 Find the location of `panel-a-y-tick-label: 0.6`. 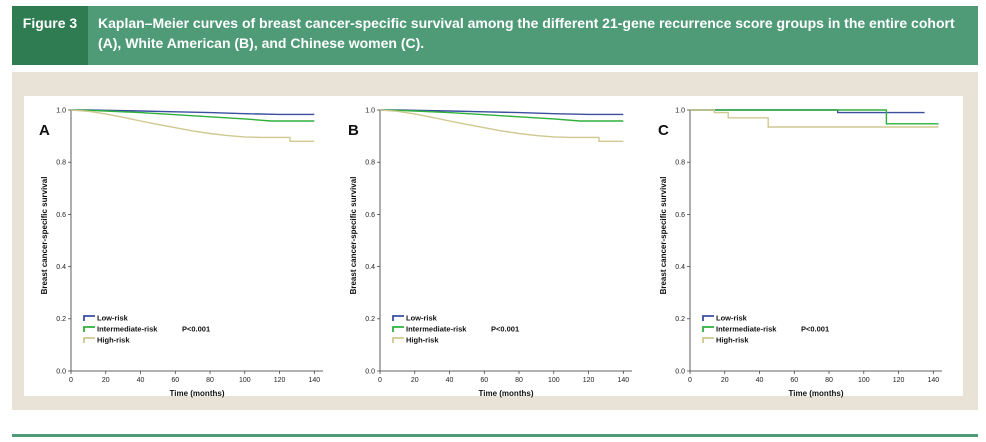

panel-a-y-tick-label: 0.6 is located at coordinates (61, 215).